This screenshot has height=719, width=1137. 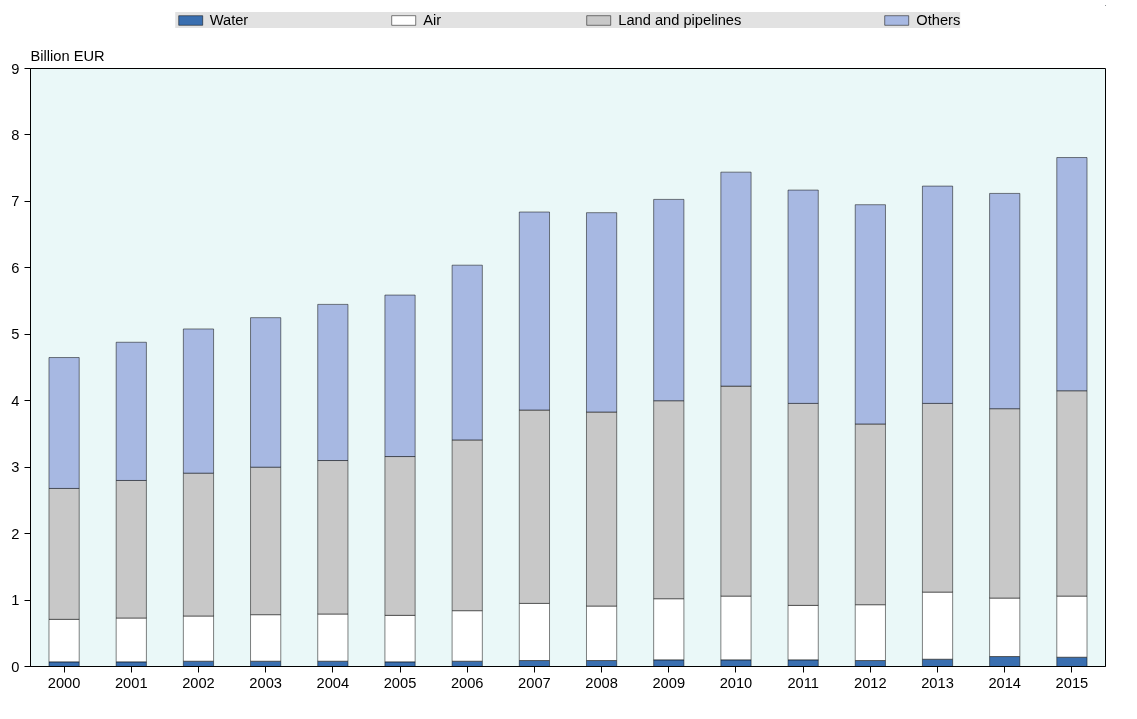 What do you see at coordinates (1005, 682) in the screenshot?
I see `x-tick-label: 2014` at bounding box center [1005, 682].